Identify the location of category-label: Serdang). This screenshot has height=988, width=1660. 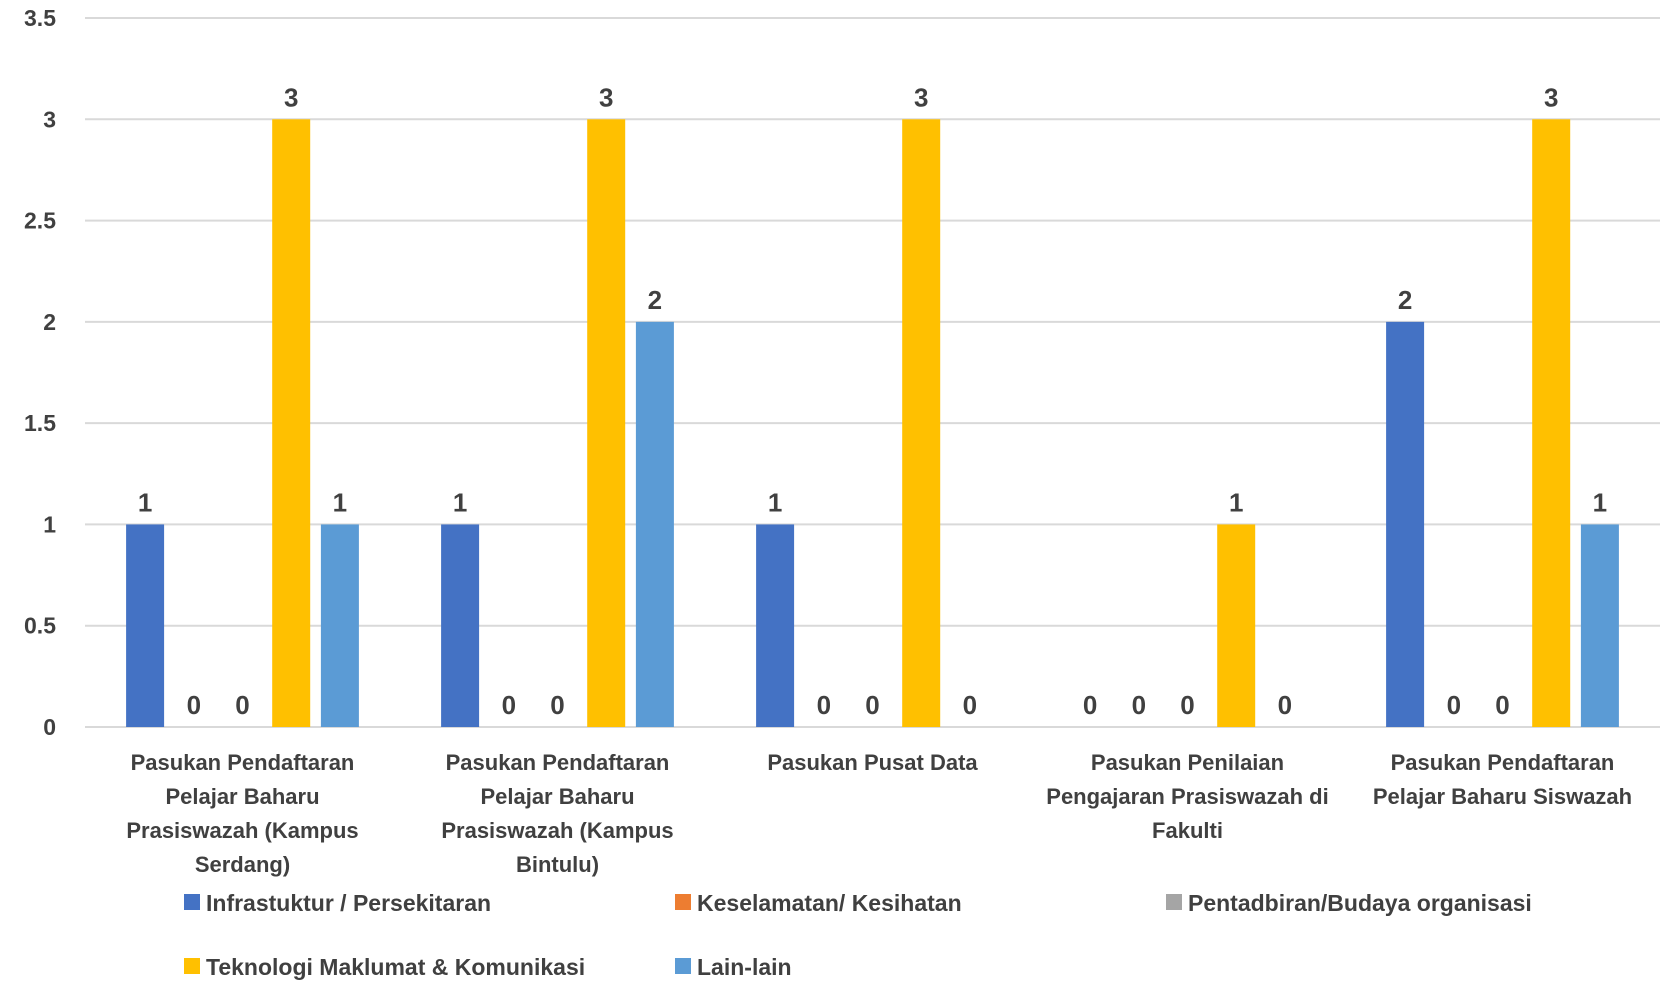
(242, 864).